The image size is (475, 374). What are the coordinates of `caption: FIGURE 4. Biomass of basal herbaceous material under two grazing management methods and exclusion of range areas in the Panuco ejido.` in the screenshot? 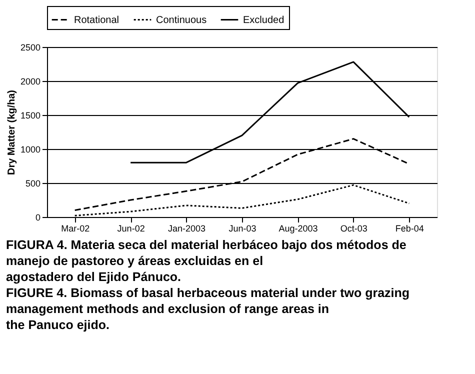 It's located at (208, 309).